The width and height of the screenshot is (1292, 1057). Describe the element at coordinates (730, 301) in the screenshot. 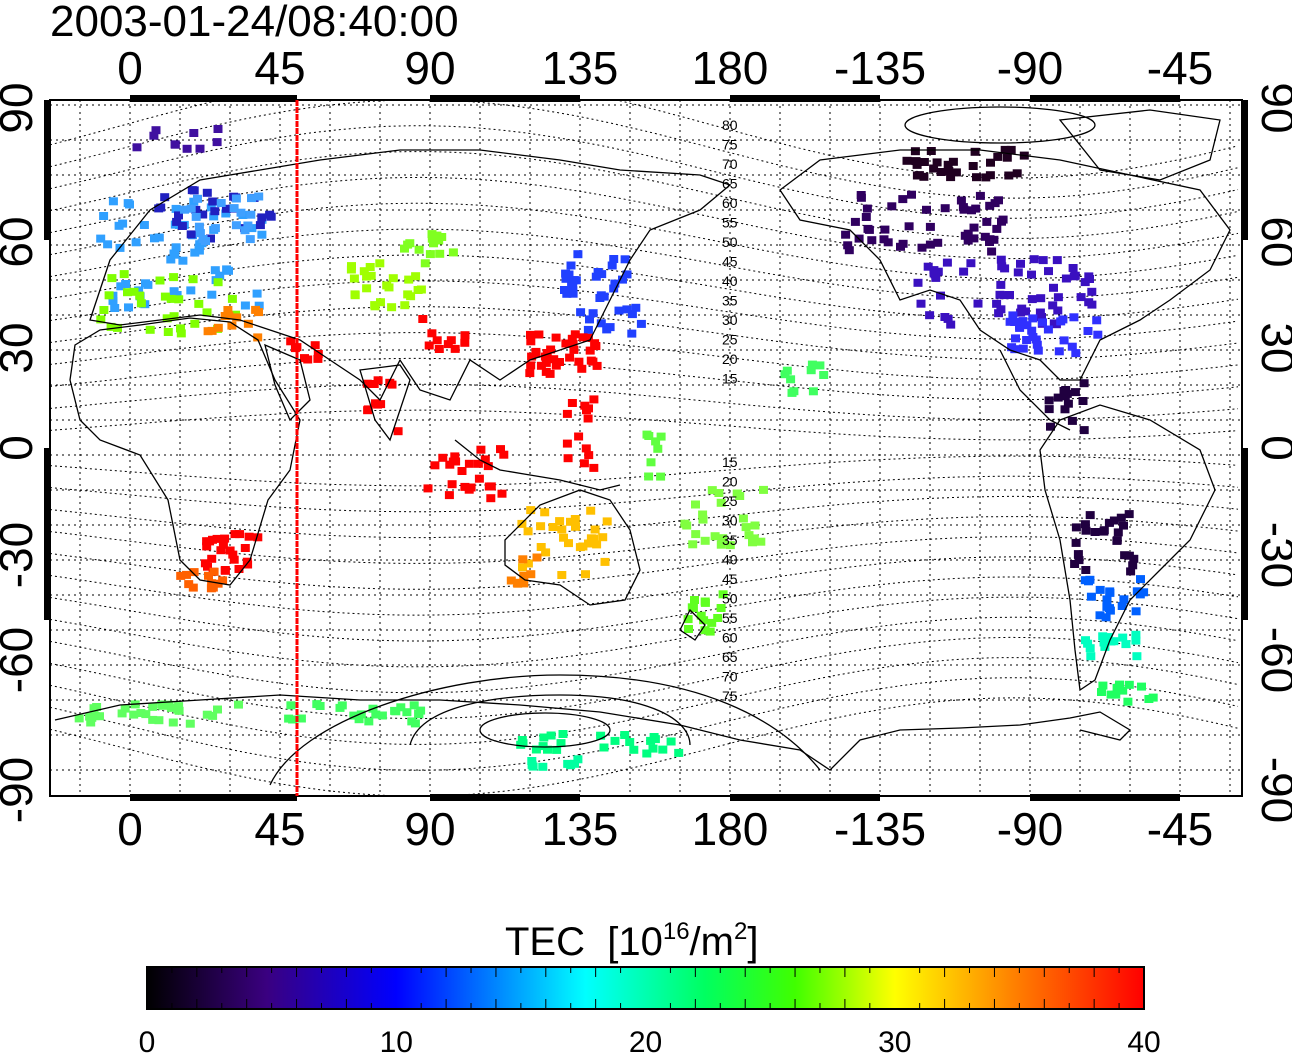

I see `mag-lat-label-north: 35` at that location.